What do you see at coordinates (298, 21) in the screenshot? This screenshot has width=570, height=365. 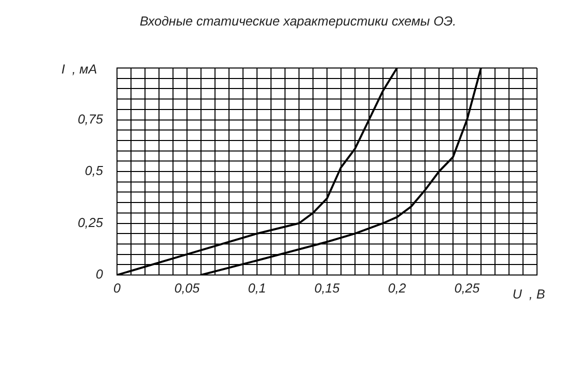 I see `chart-title: Входные статические характеристики схемы ОЭ.` at bounding box center [298, 21].